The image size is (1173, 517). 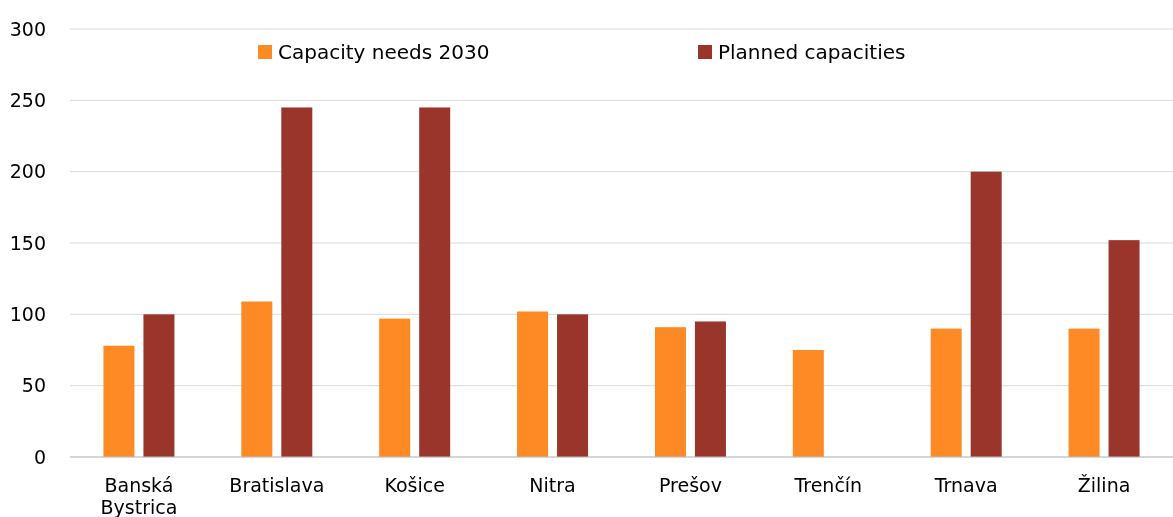 What do you see at coordinates (414, 485) in the screenshot?
I see `x-tick-label: Košice` at bounding box center [414, 485].